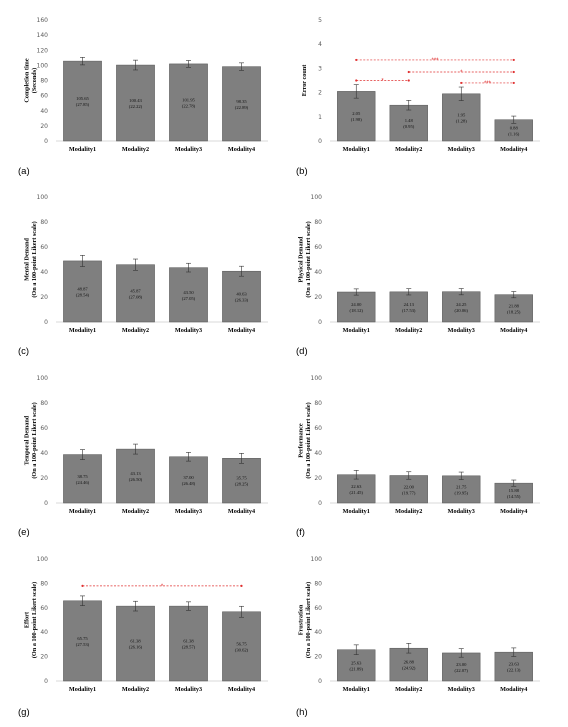 The height and width of the screenshot is (727, 568). What do you see at coordinates (188, 292) in the screenshot?
I see `bar-value-label: 43.50` at bounding box center [188, 292].